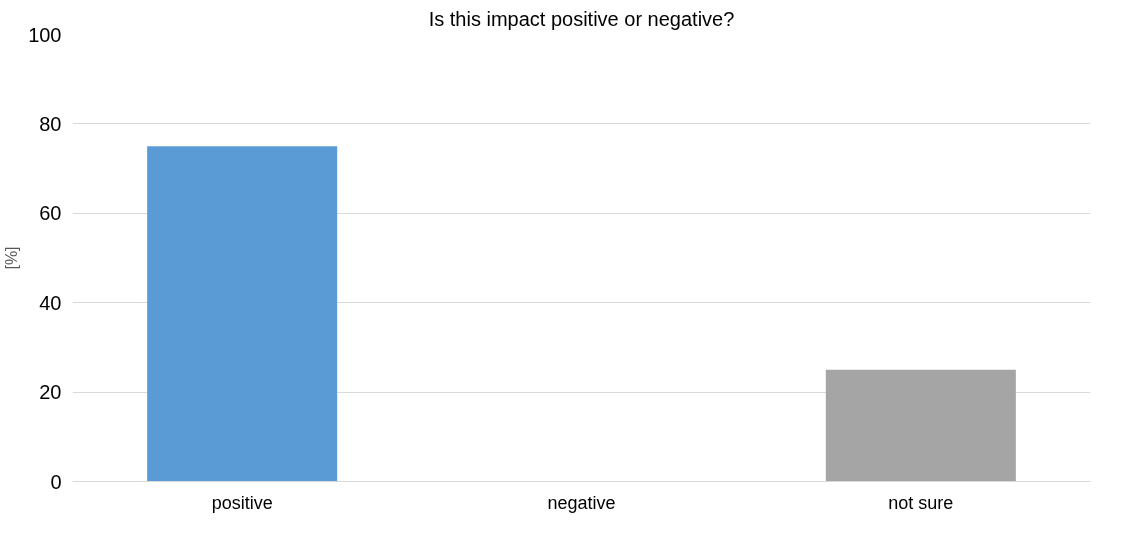 The height and width of the screenshot is (533, 1133). What do you see at coordinates (56, 481) in the screenshot?
I see `y-tick-label: 0` at bounding box center [56, 481].